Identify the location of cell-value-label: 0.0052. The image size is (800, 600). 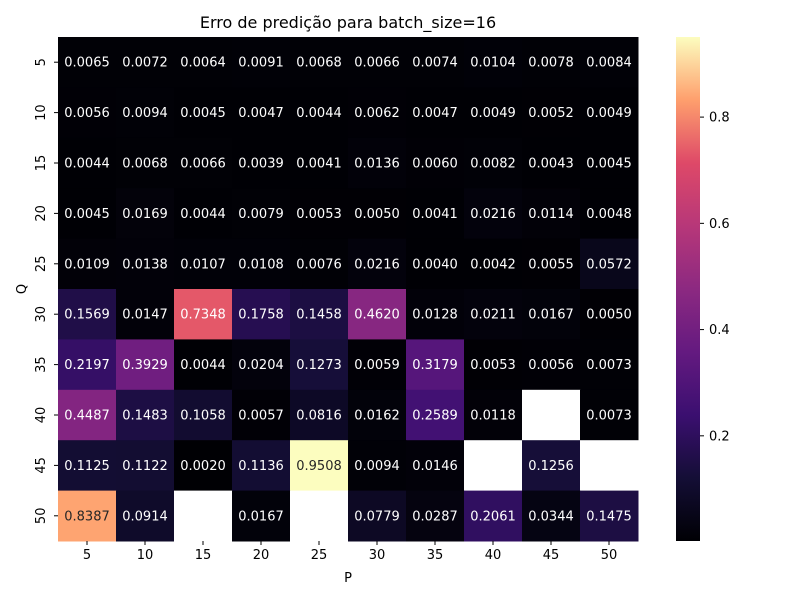
(551, 113).